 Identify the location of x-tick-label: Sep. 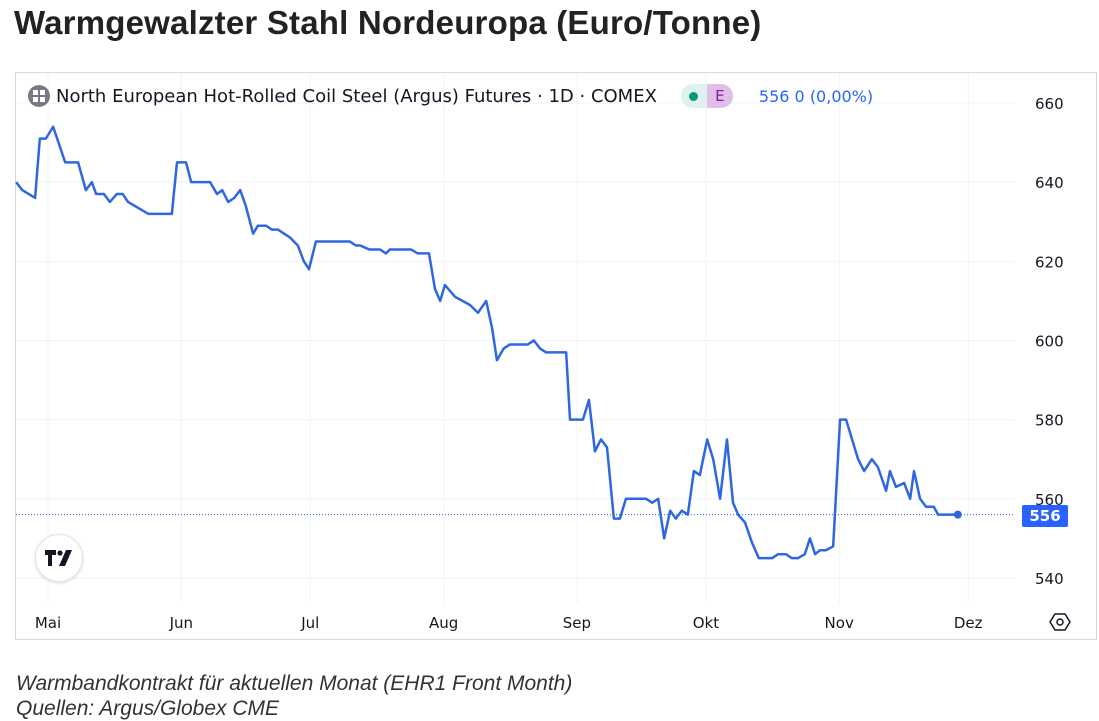
(577, 623).